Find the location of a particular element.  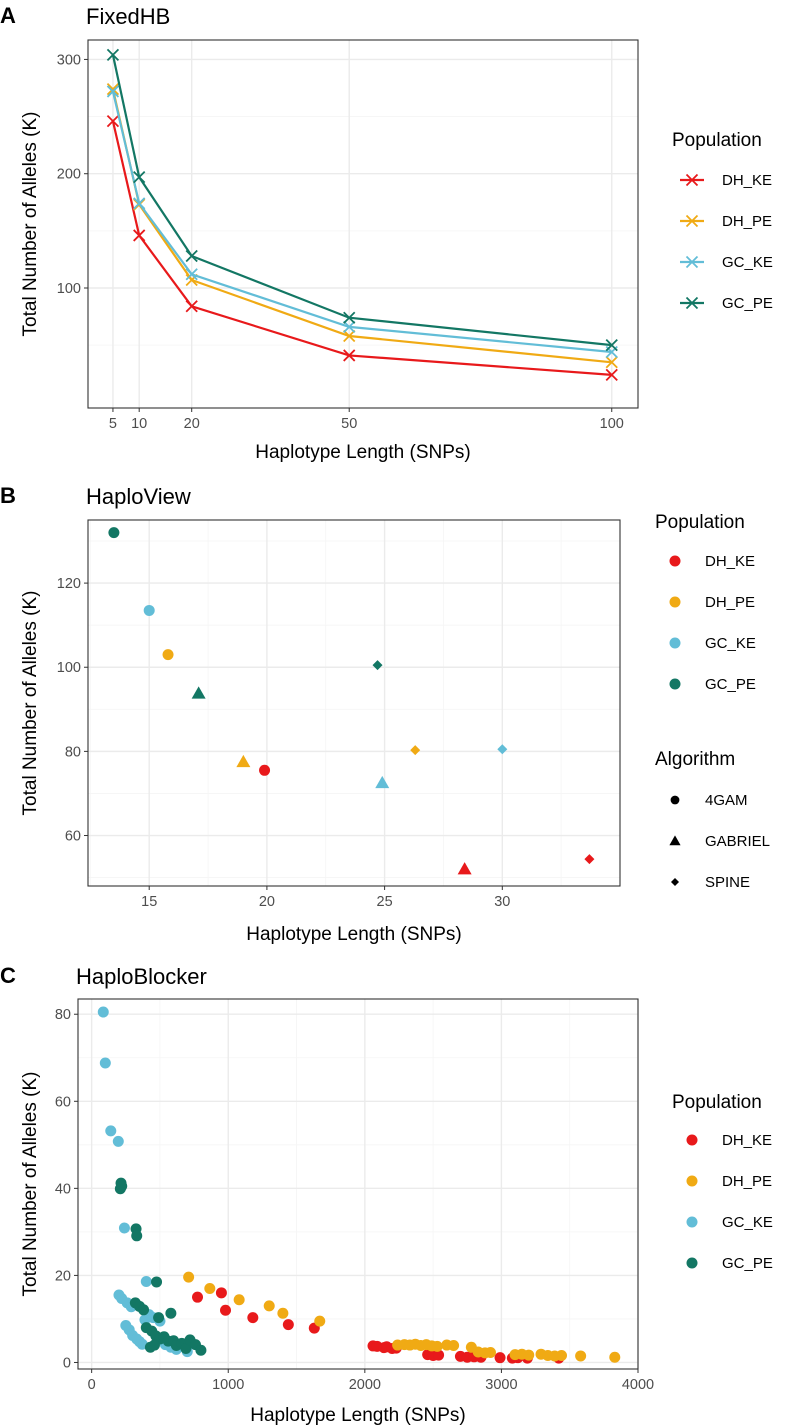

legend-title: Algorithm is located at coordinates (695, 759).